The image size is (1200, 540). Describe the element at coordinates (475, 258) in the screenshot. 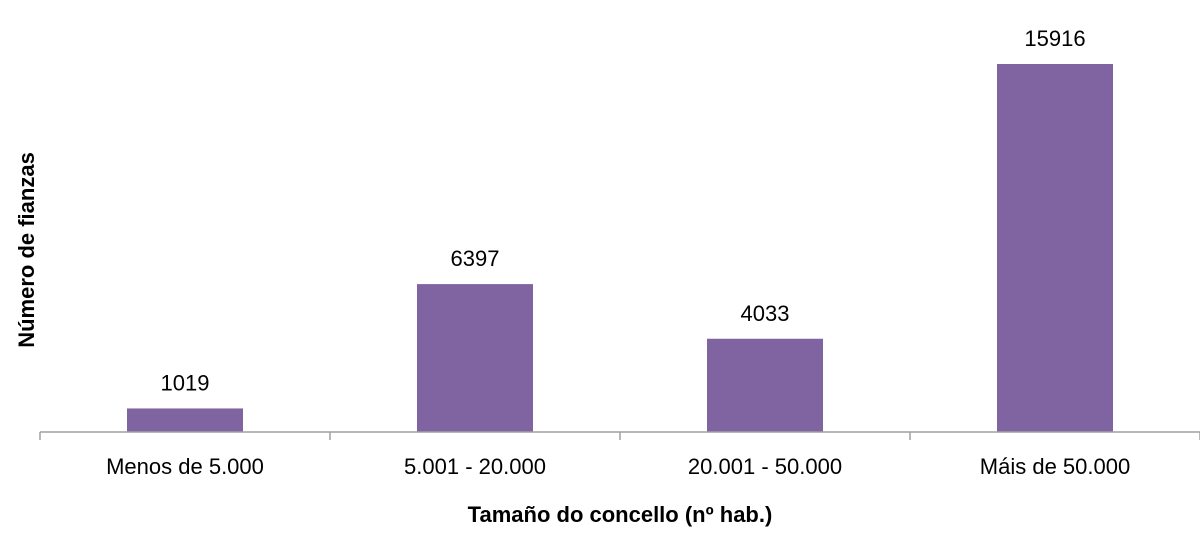

I see `bar-data-label: 6397` at that location.